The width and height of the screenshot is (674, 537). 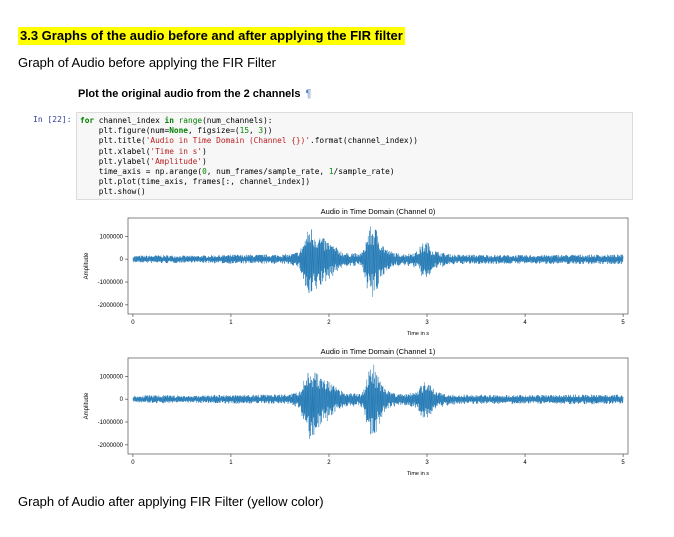 What do you see at coordinates (143, 161) in the screenshot?
I see `code-line: plt.ylabel('Amplitude')` at bounding box center [143, 161].